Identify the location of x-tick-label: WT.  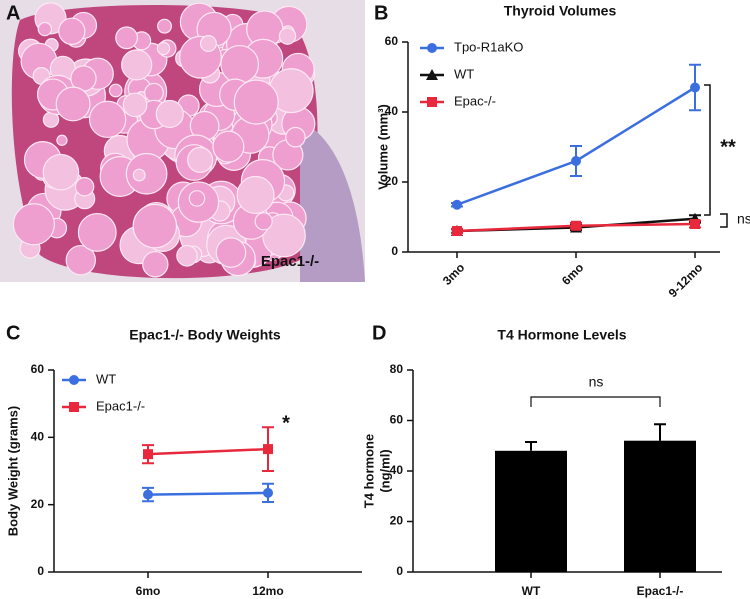
(531, 591).